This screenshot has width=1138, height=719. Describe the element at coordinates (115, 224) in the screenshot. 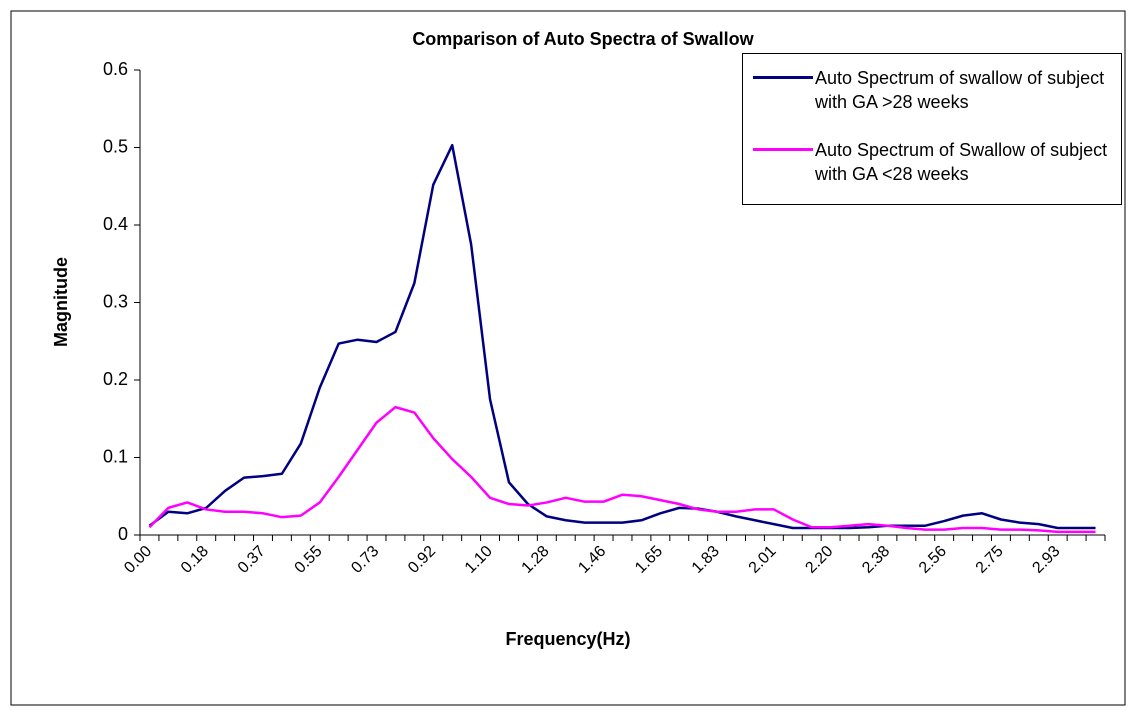

I see `y-tick-label: 0.4` at that location.